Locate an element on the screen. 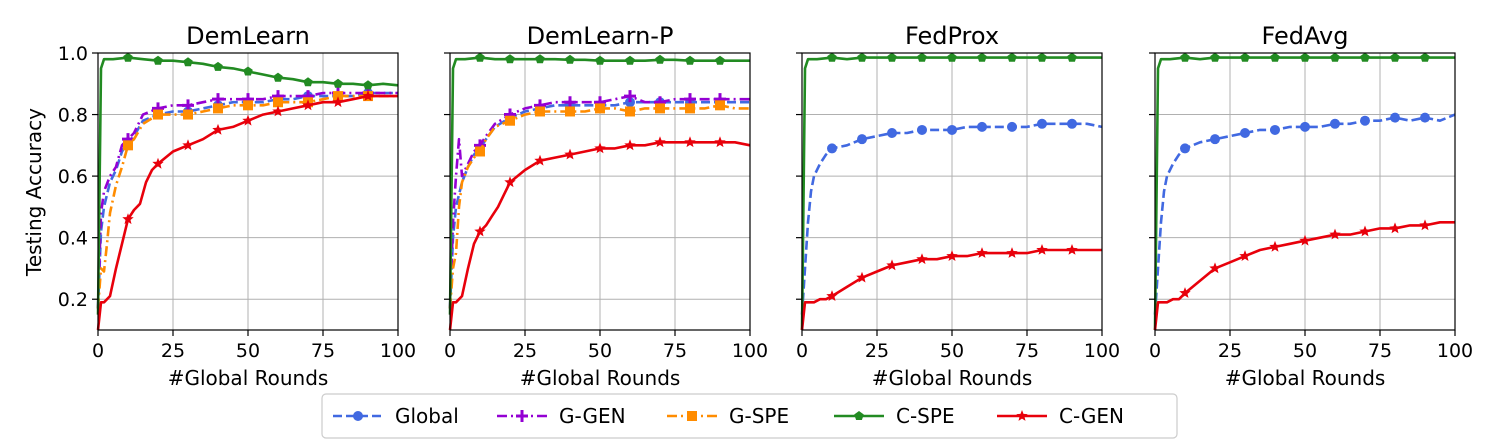 The width and height of the screenshot is (1500, 440). panel-title: DemLearn is located at coordinates (248, 36).